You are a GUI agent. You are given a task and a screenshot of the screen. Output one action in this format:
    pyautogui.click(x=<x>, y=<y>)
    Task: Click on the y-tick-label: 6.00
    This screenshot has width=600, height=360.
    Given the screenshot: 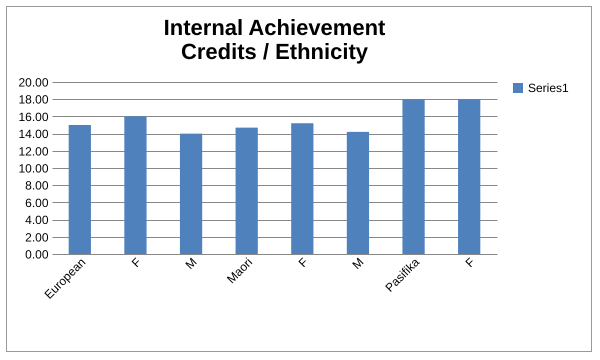 What is the action you would take?
    pyautogui.click(x=37, y=203)
    